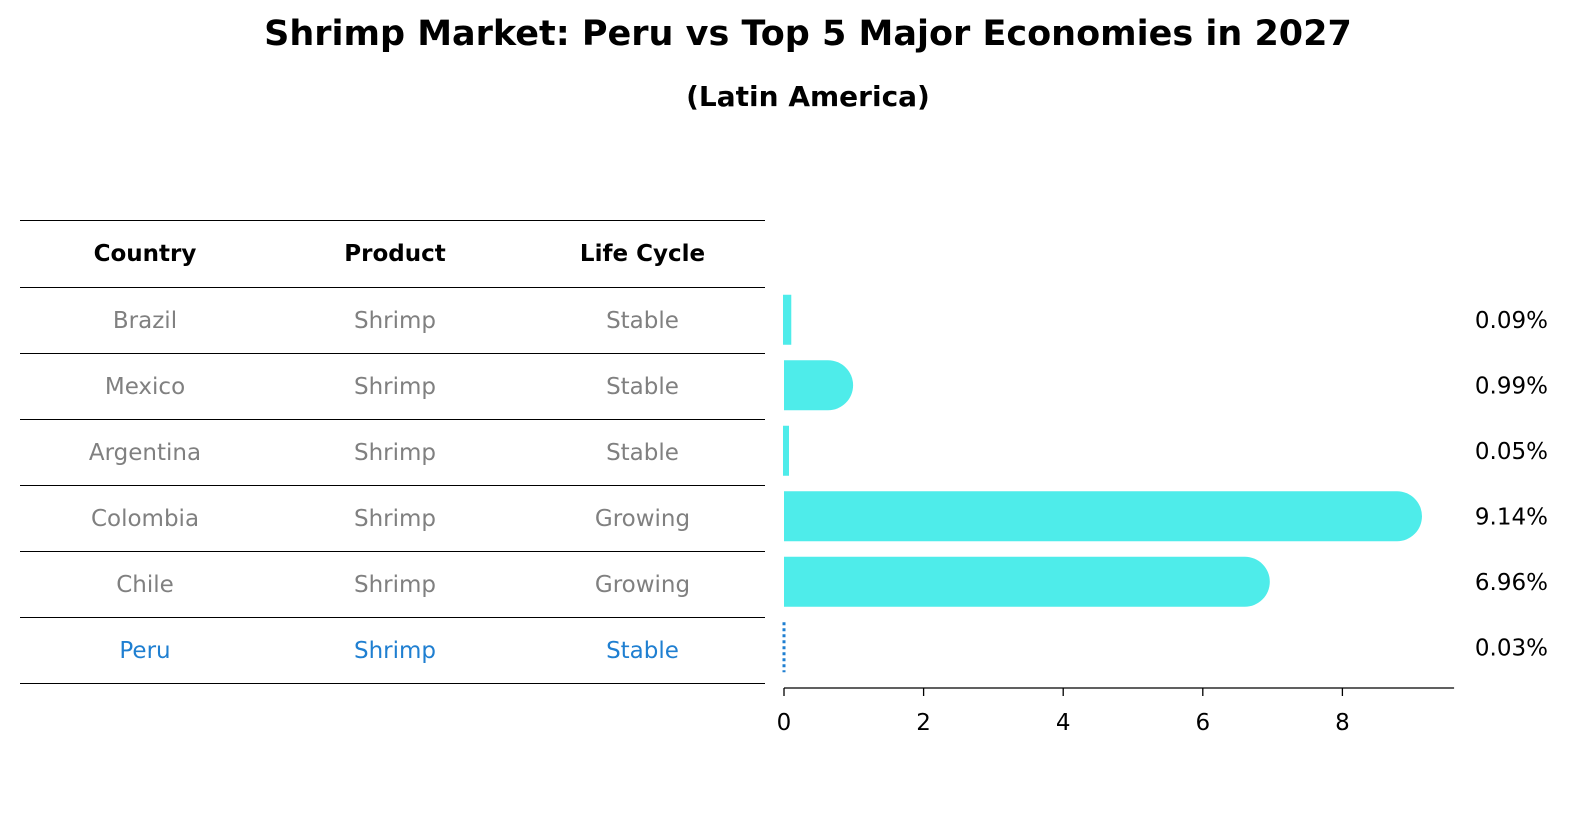 This screenshot has width=1586, height=823. Describe the element at coordinates (145, 386) in the screenshot. I see `cell-country: Mexico` at that location.